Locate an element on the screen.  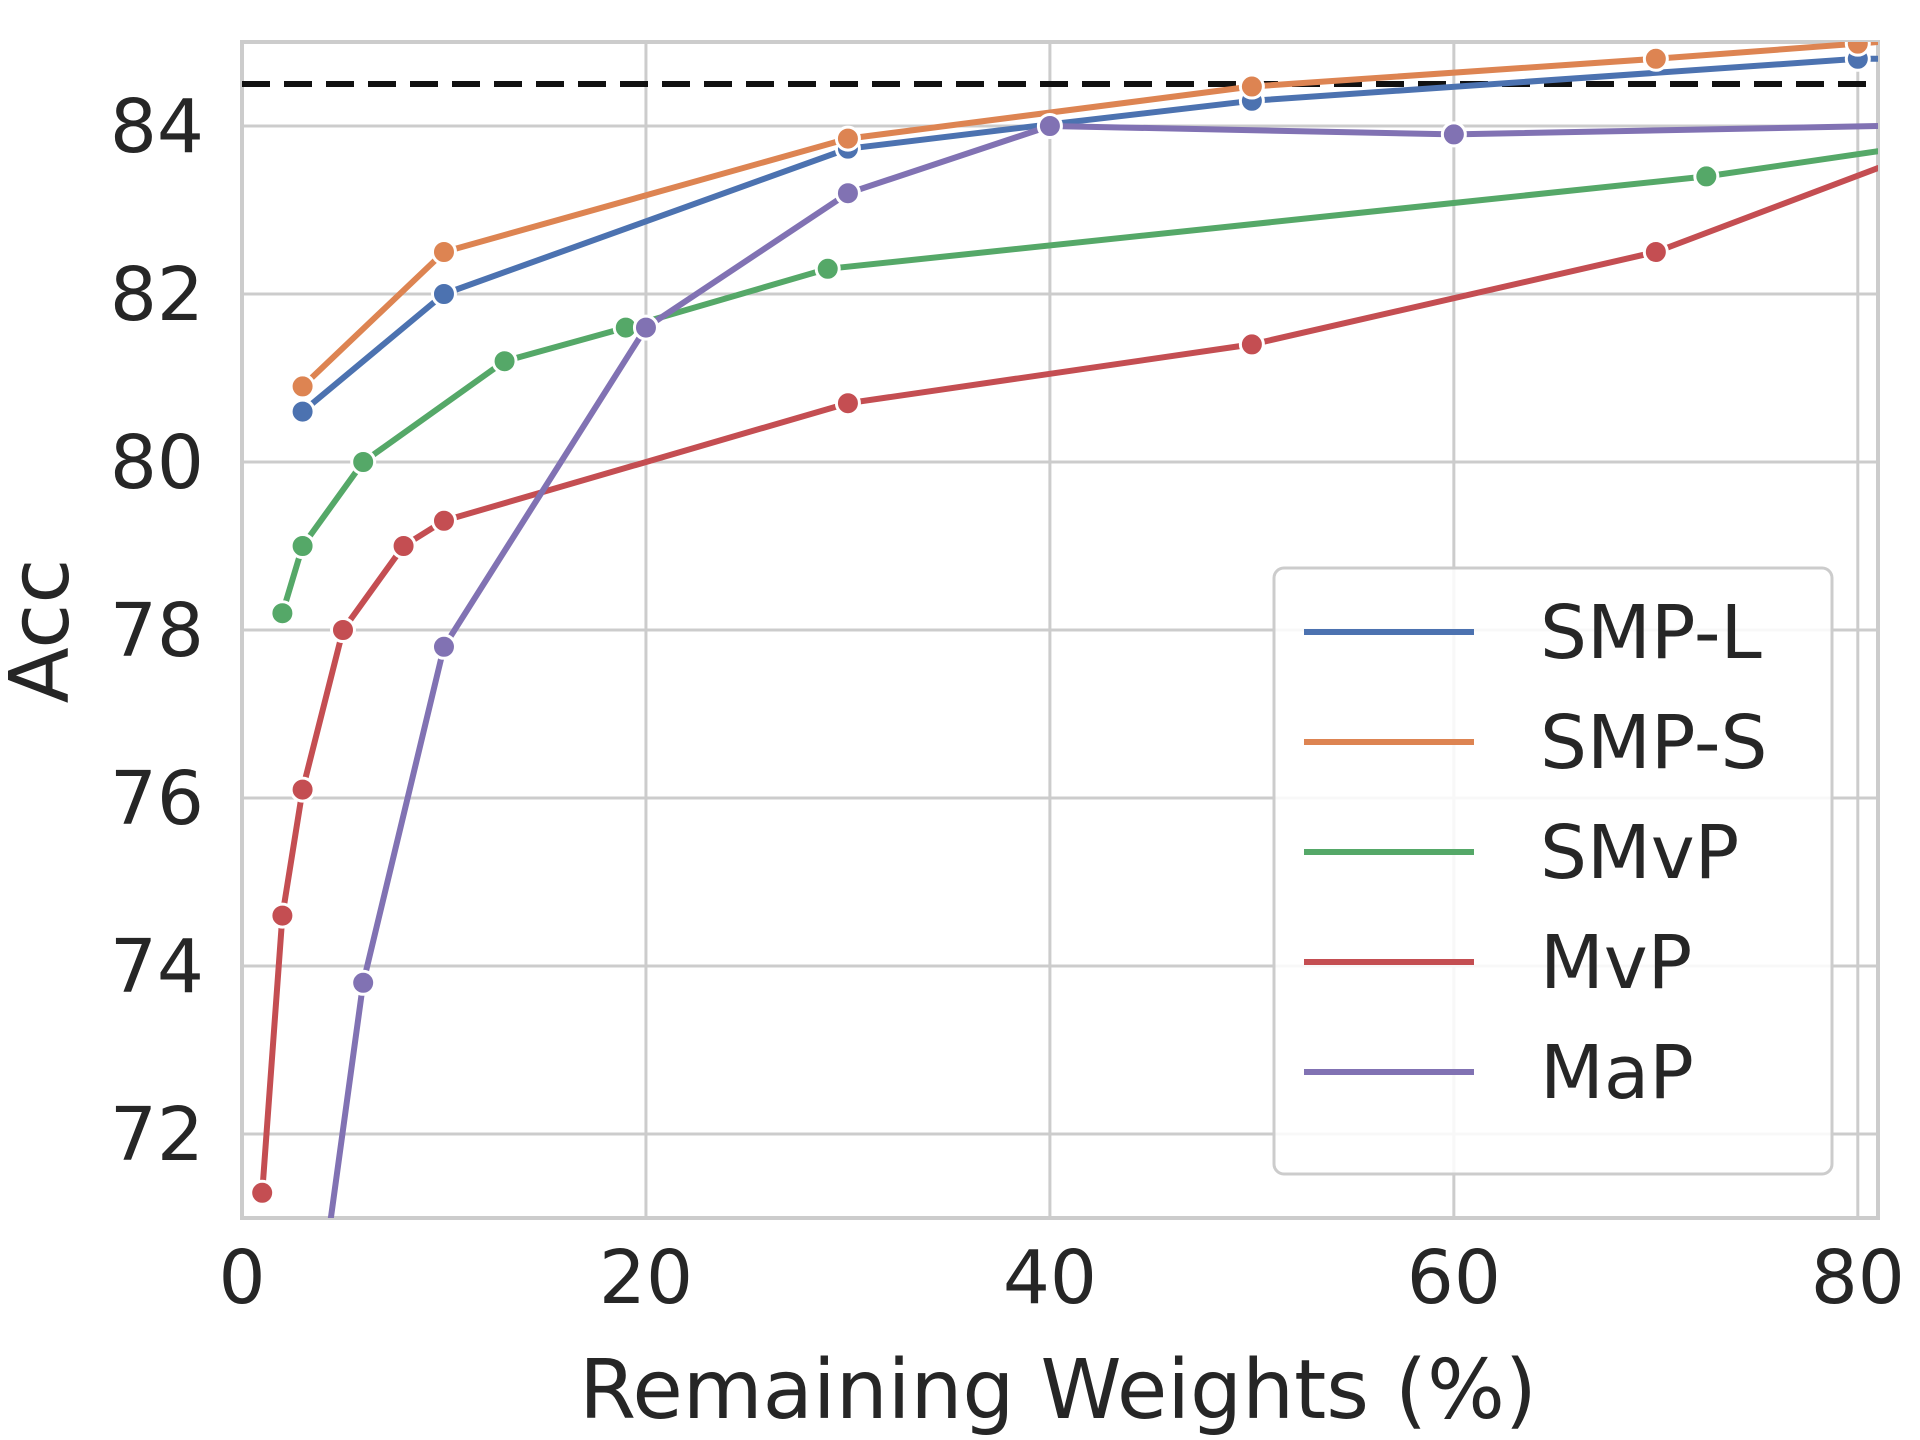
y-tick-label: 80 is located at coordinates (157, 463).